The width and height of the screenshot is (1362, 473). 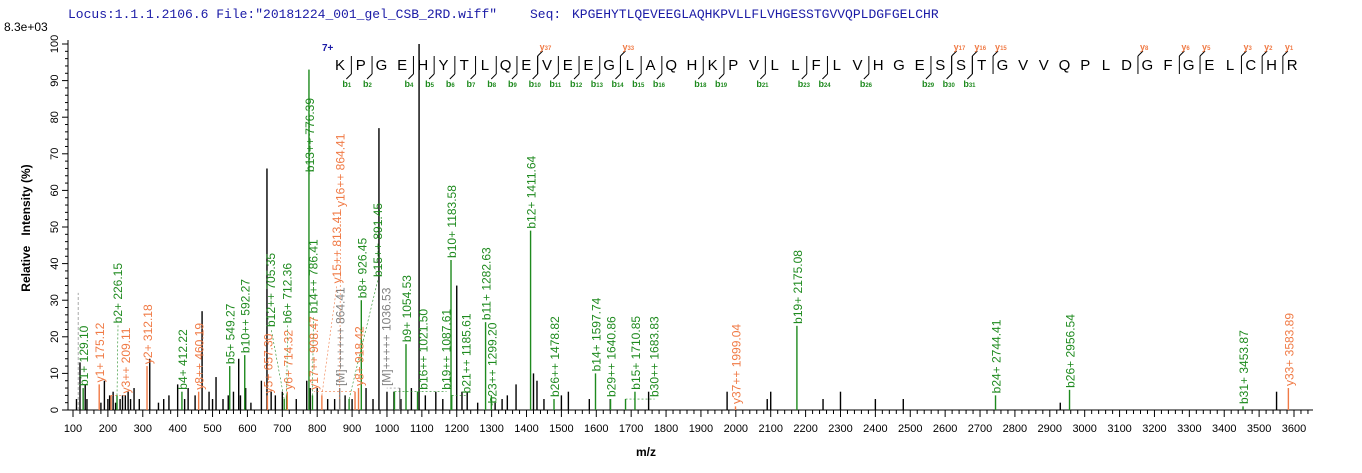 I want to click on peak-label: b1+ 129.10, so click(x=84, y=355).